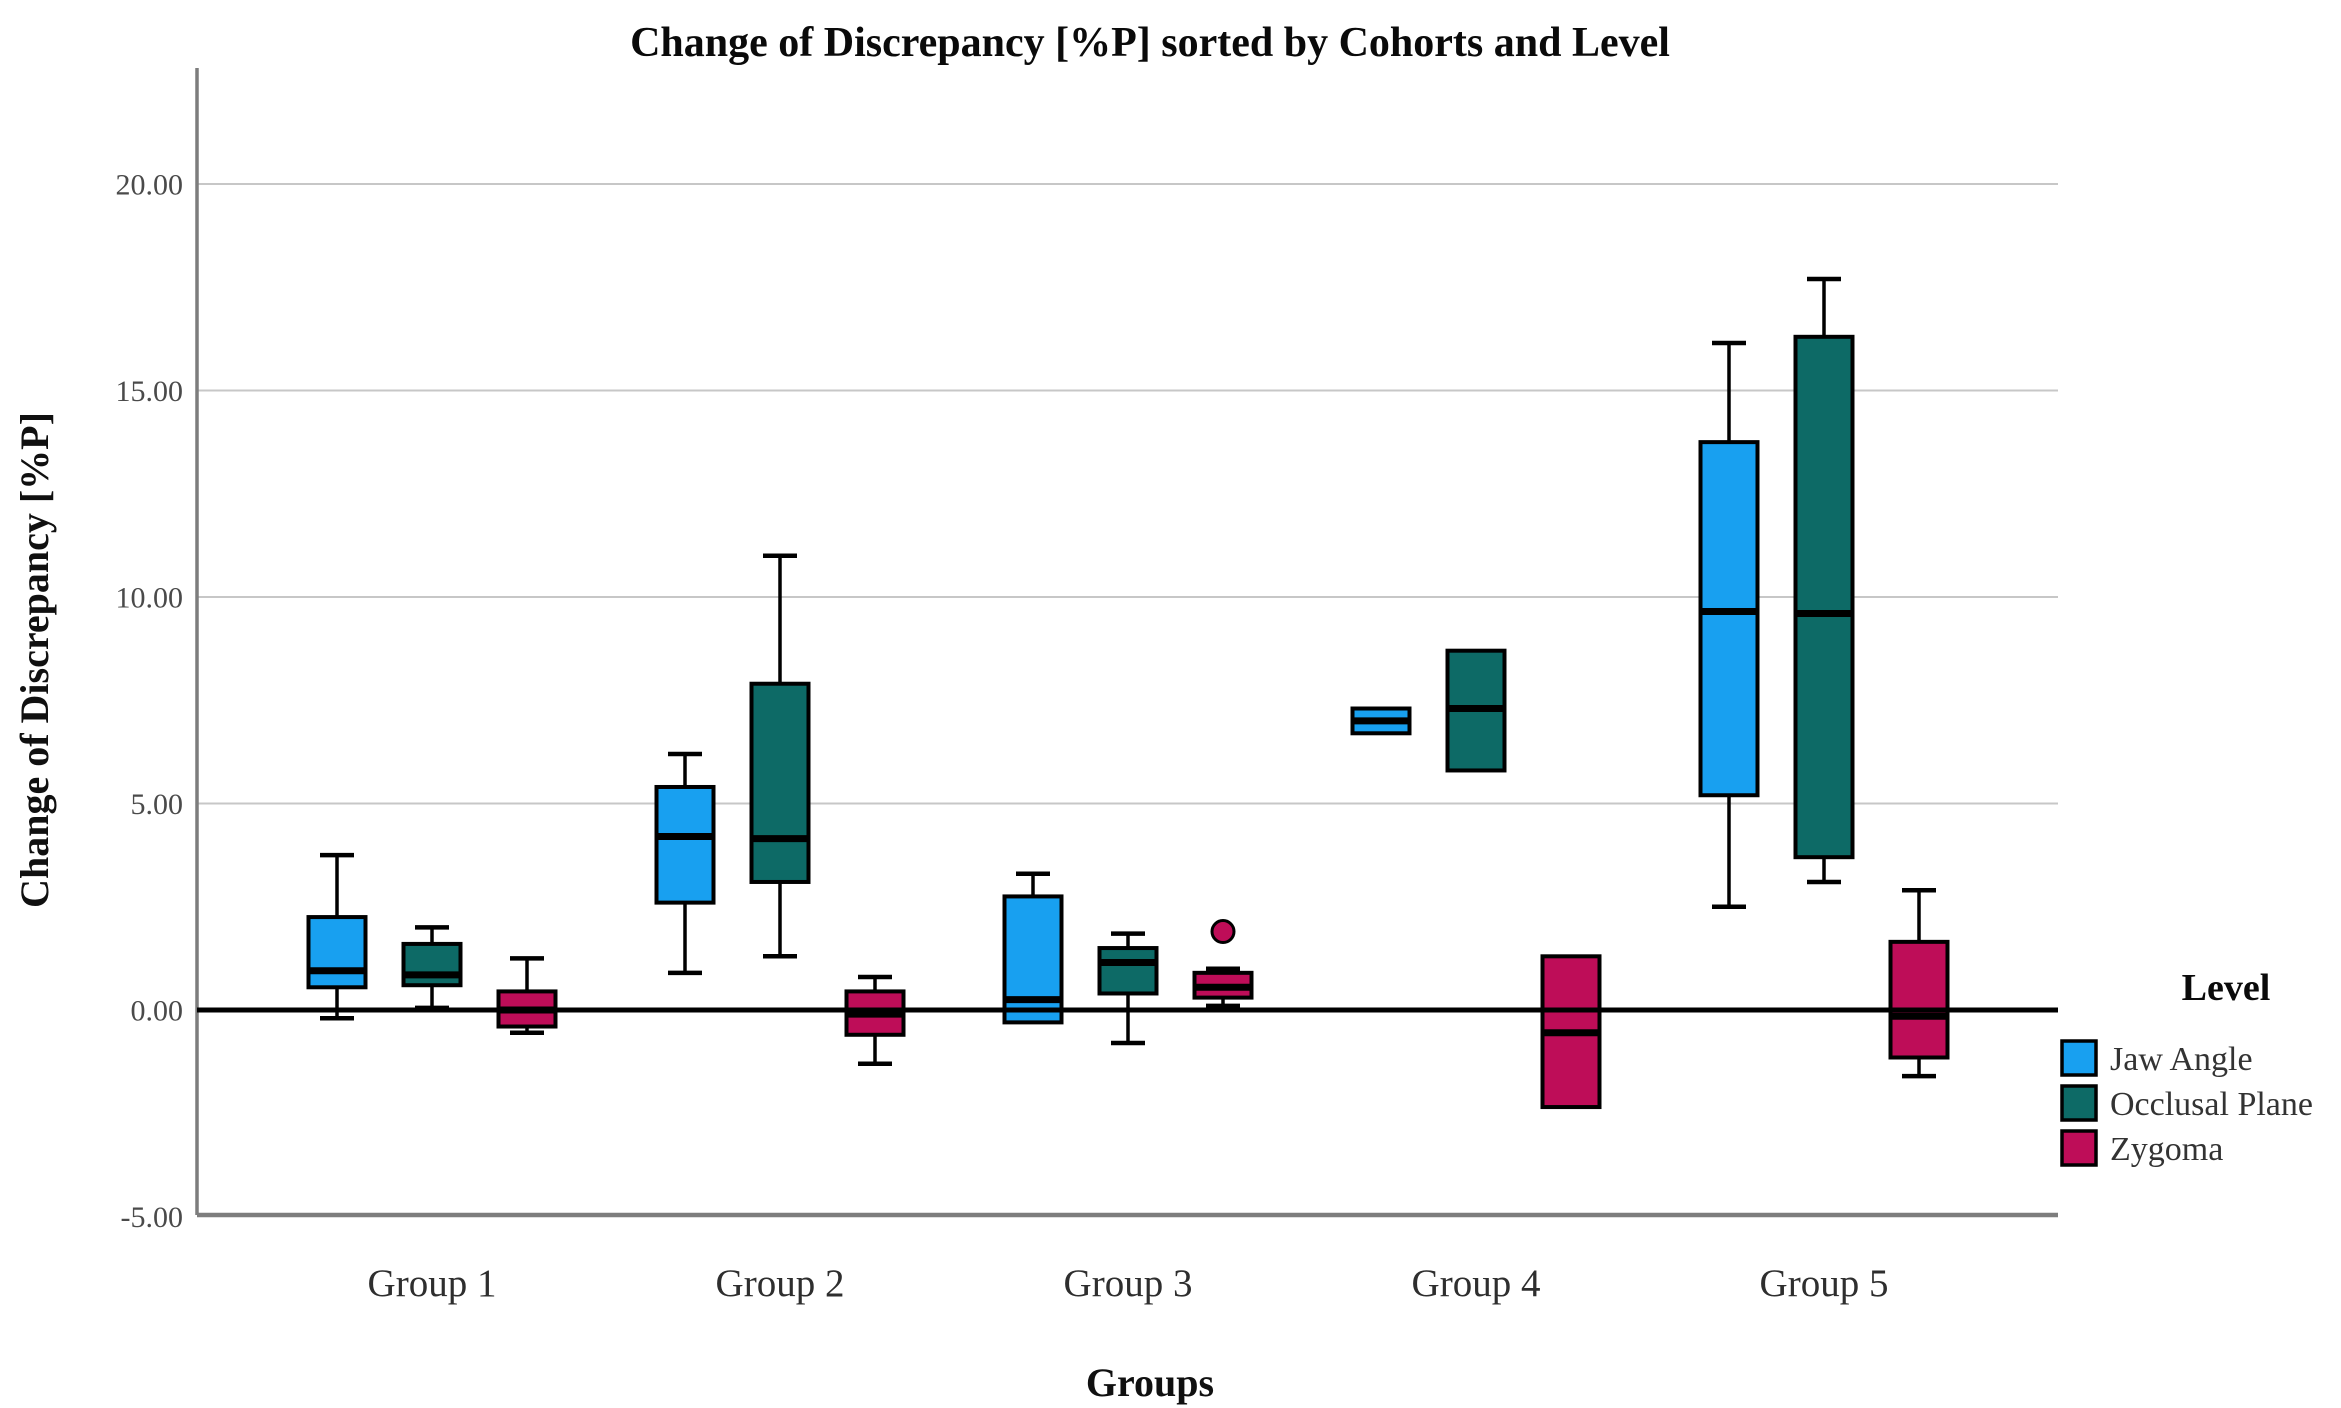 This screenshot has width=2341, height=1408. What do you see at coordinates (150, 185) in the screenshot?
I see `y-tick-label-20: 20.00` at bounding box center [150, 185].